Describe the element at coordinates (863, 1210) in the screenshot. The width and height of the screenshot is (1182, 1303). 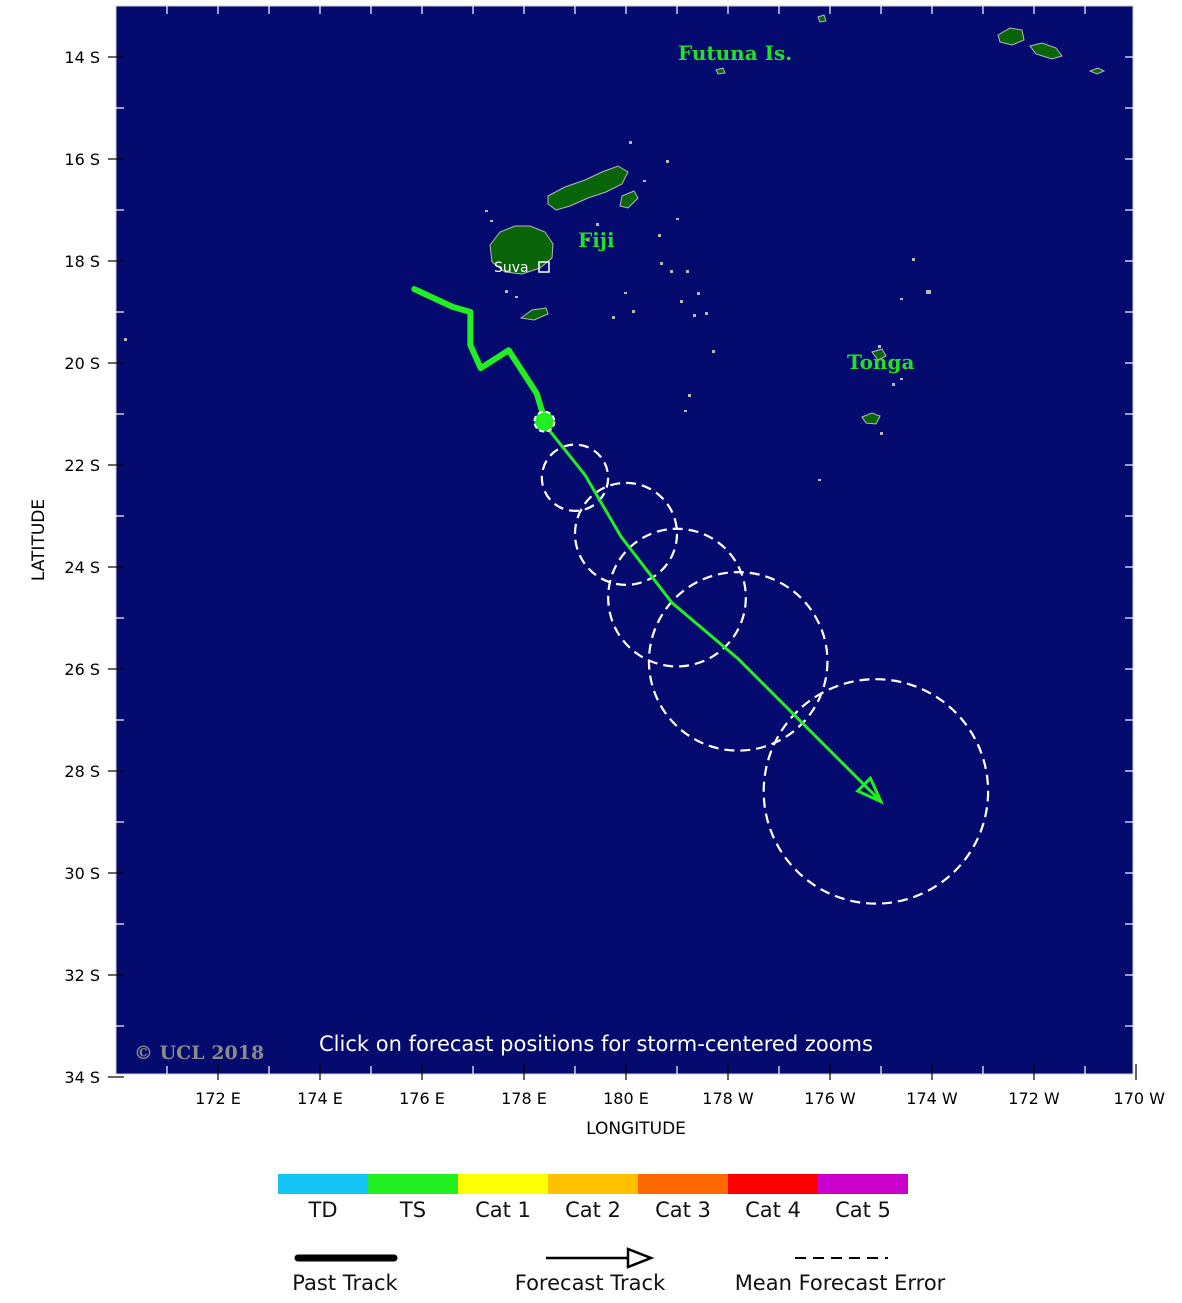
I see `legend-label-cat-5: Cat 5` at that location.